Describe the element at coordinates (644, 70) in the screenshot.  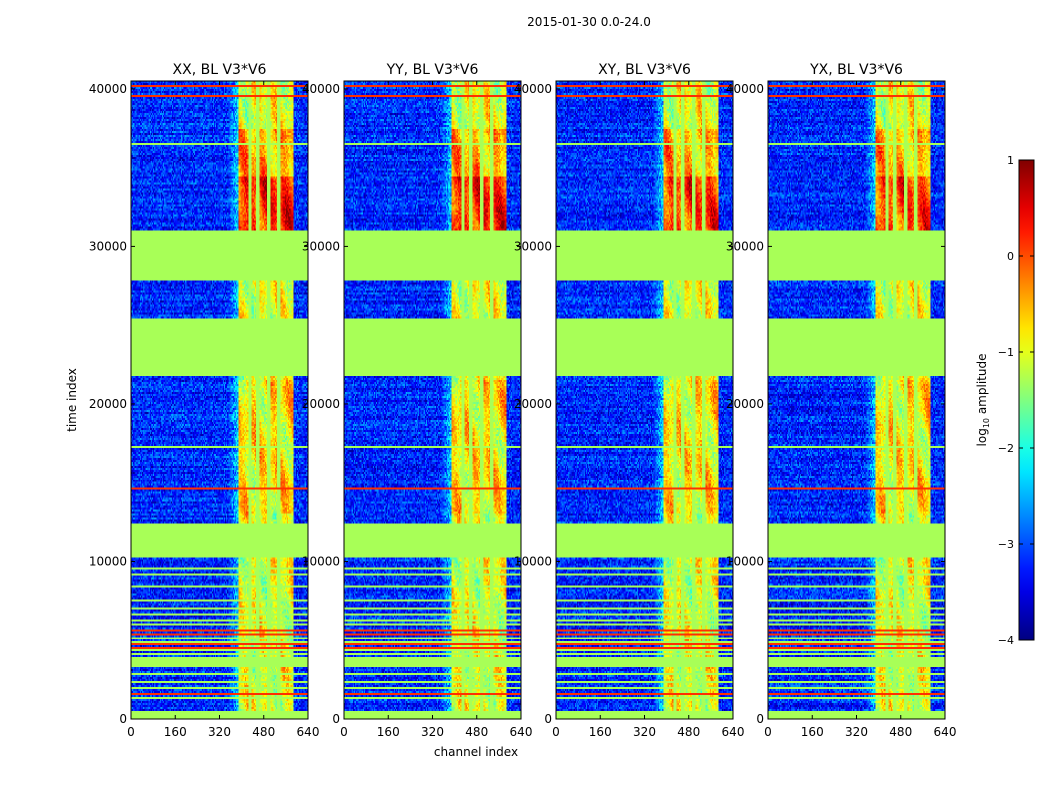
I see `panel-title: XY, BL V3*V6` at that location.